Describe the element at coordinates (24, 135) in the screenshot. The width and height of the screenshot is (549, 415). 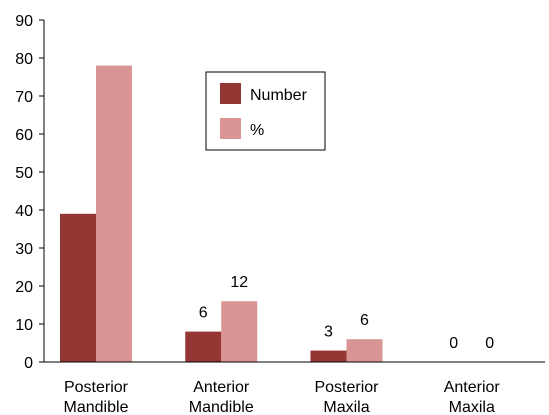
I see `y-tick-label: 60` at that location.